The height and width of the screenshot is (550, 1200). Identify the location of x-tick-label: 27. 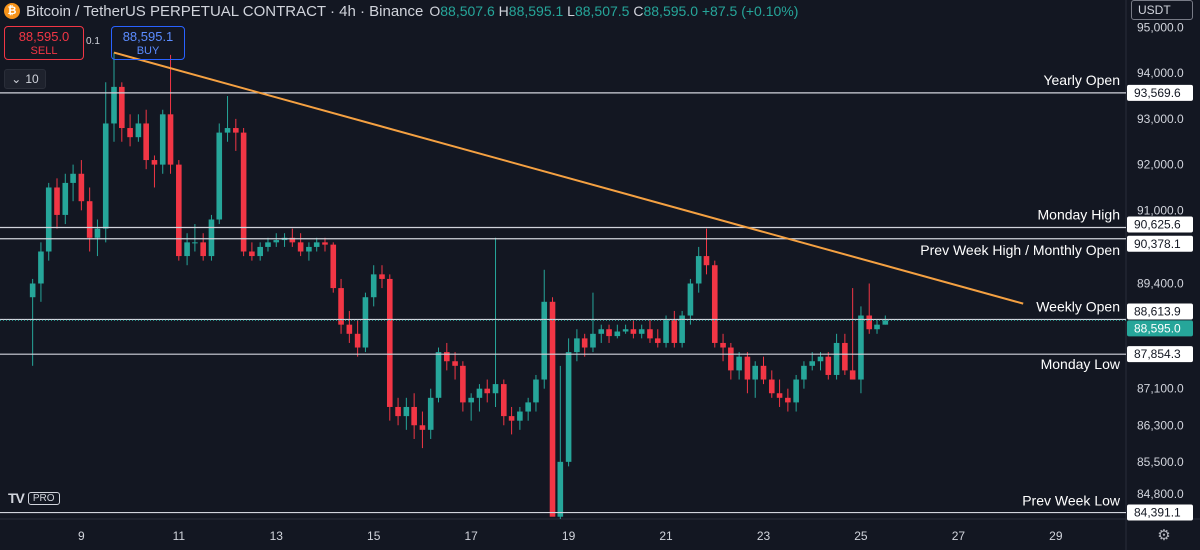
(959, 536).